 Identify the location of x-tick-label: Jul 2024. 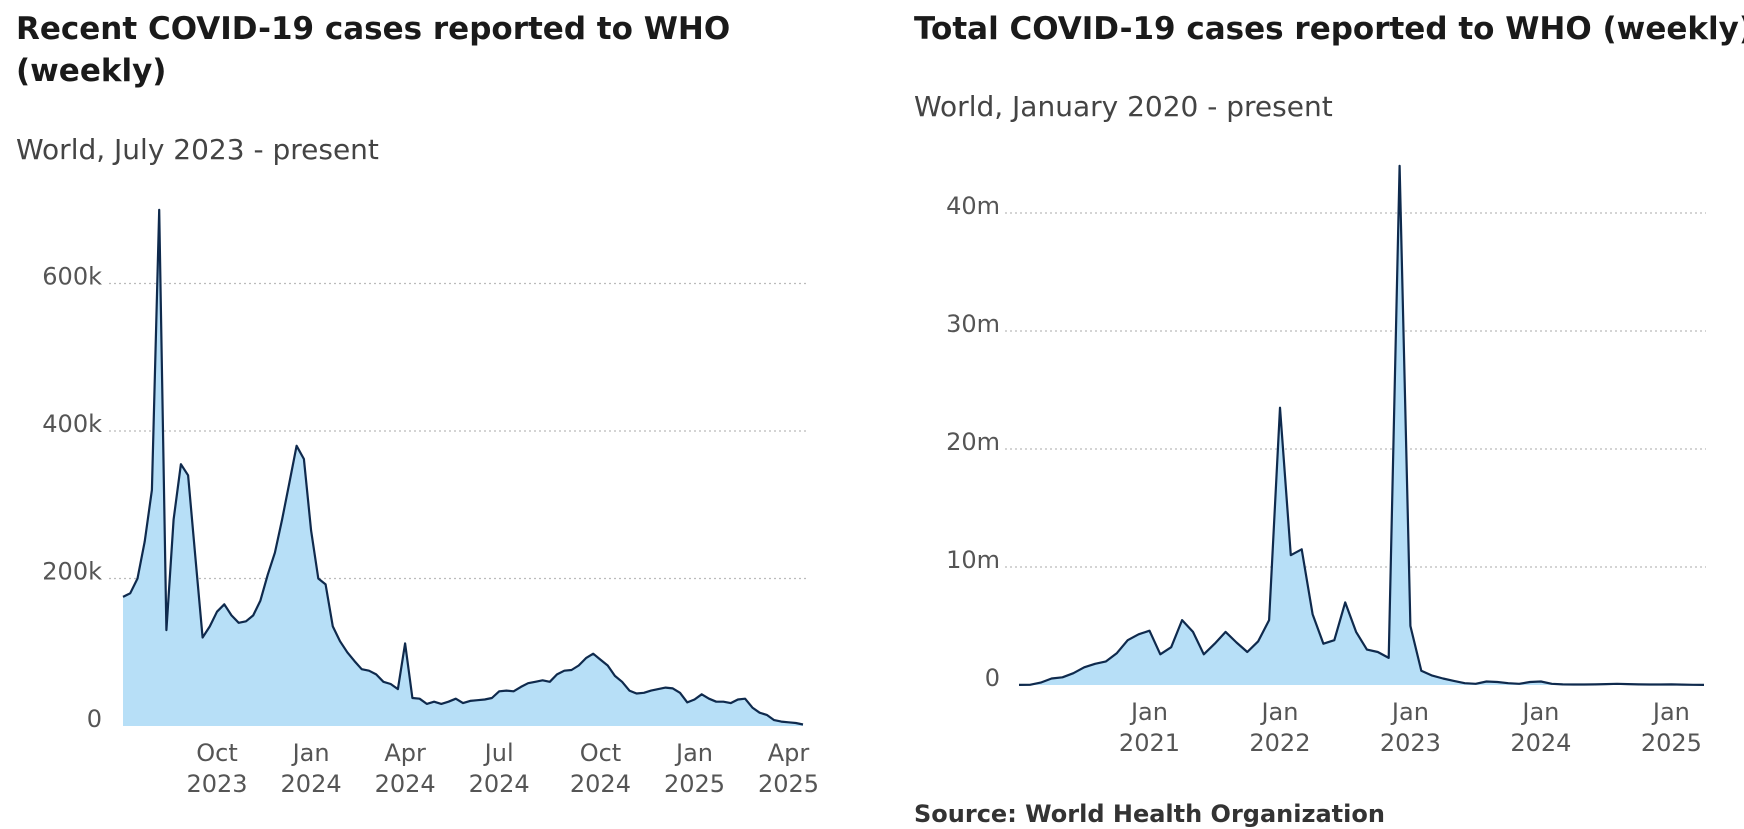
(499, 768).